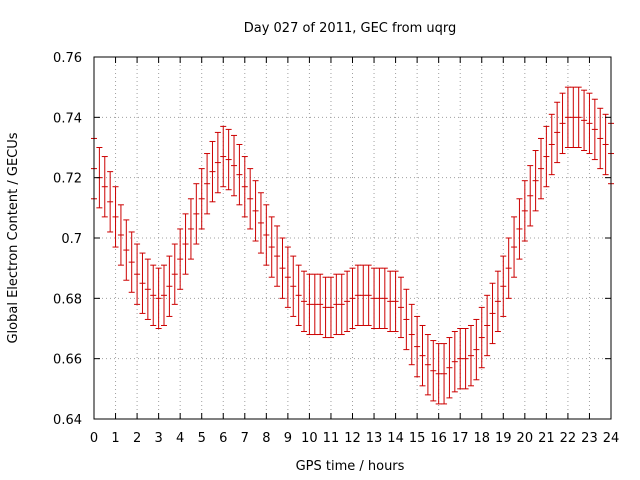  I want to click on y-tick-labels: 0.64 0.66 0.68 0.7 0.72 0.74 0.76, so click(67, 239).